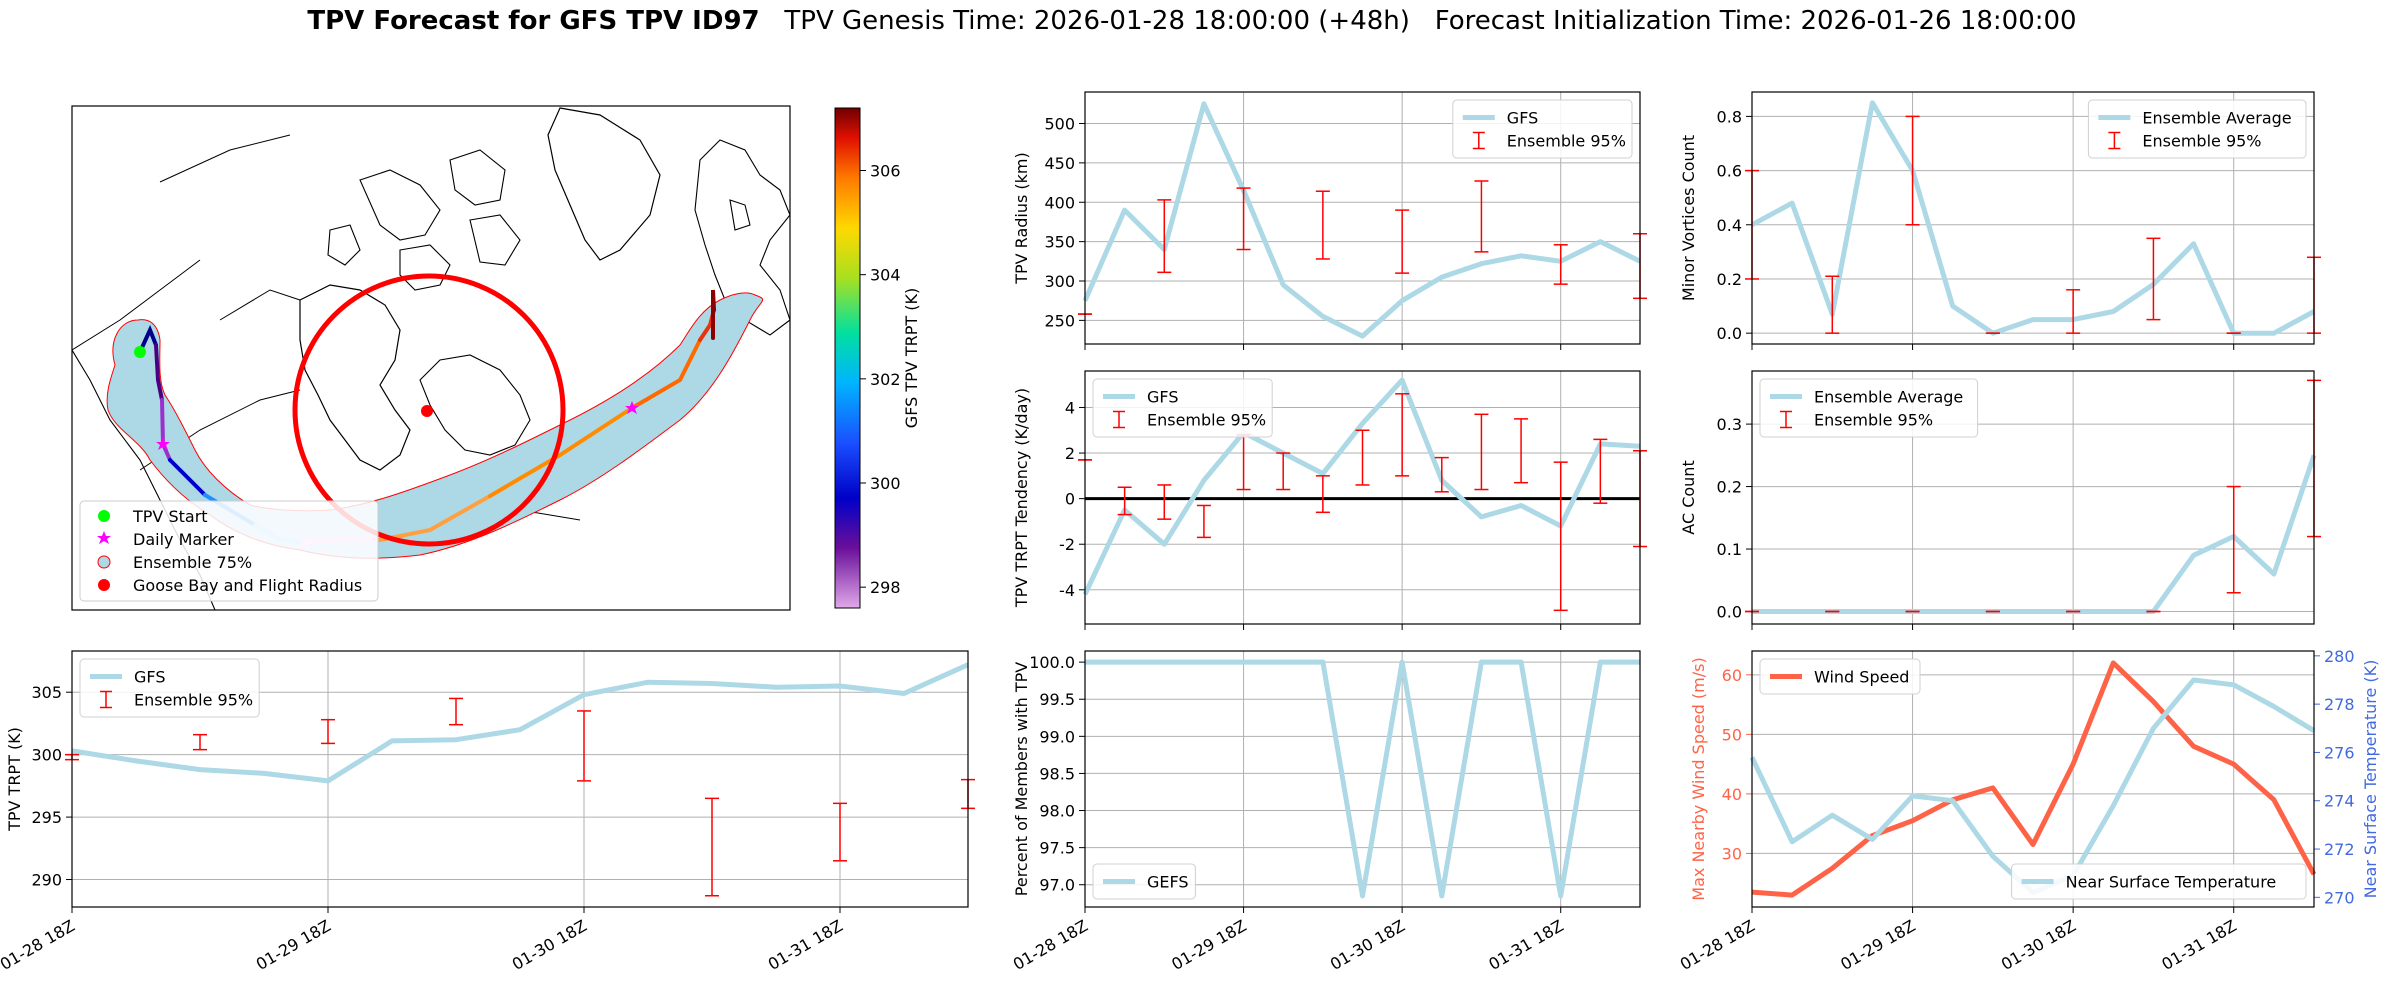 The image size is (2384, 982). Describe the element at coordinates (1688, 218) in the screenshot. I see `y-axis-label: Minor Vortices Count` at that location.